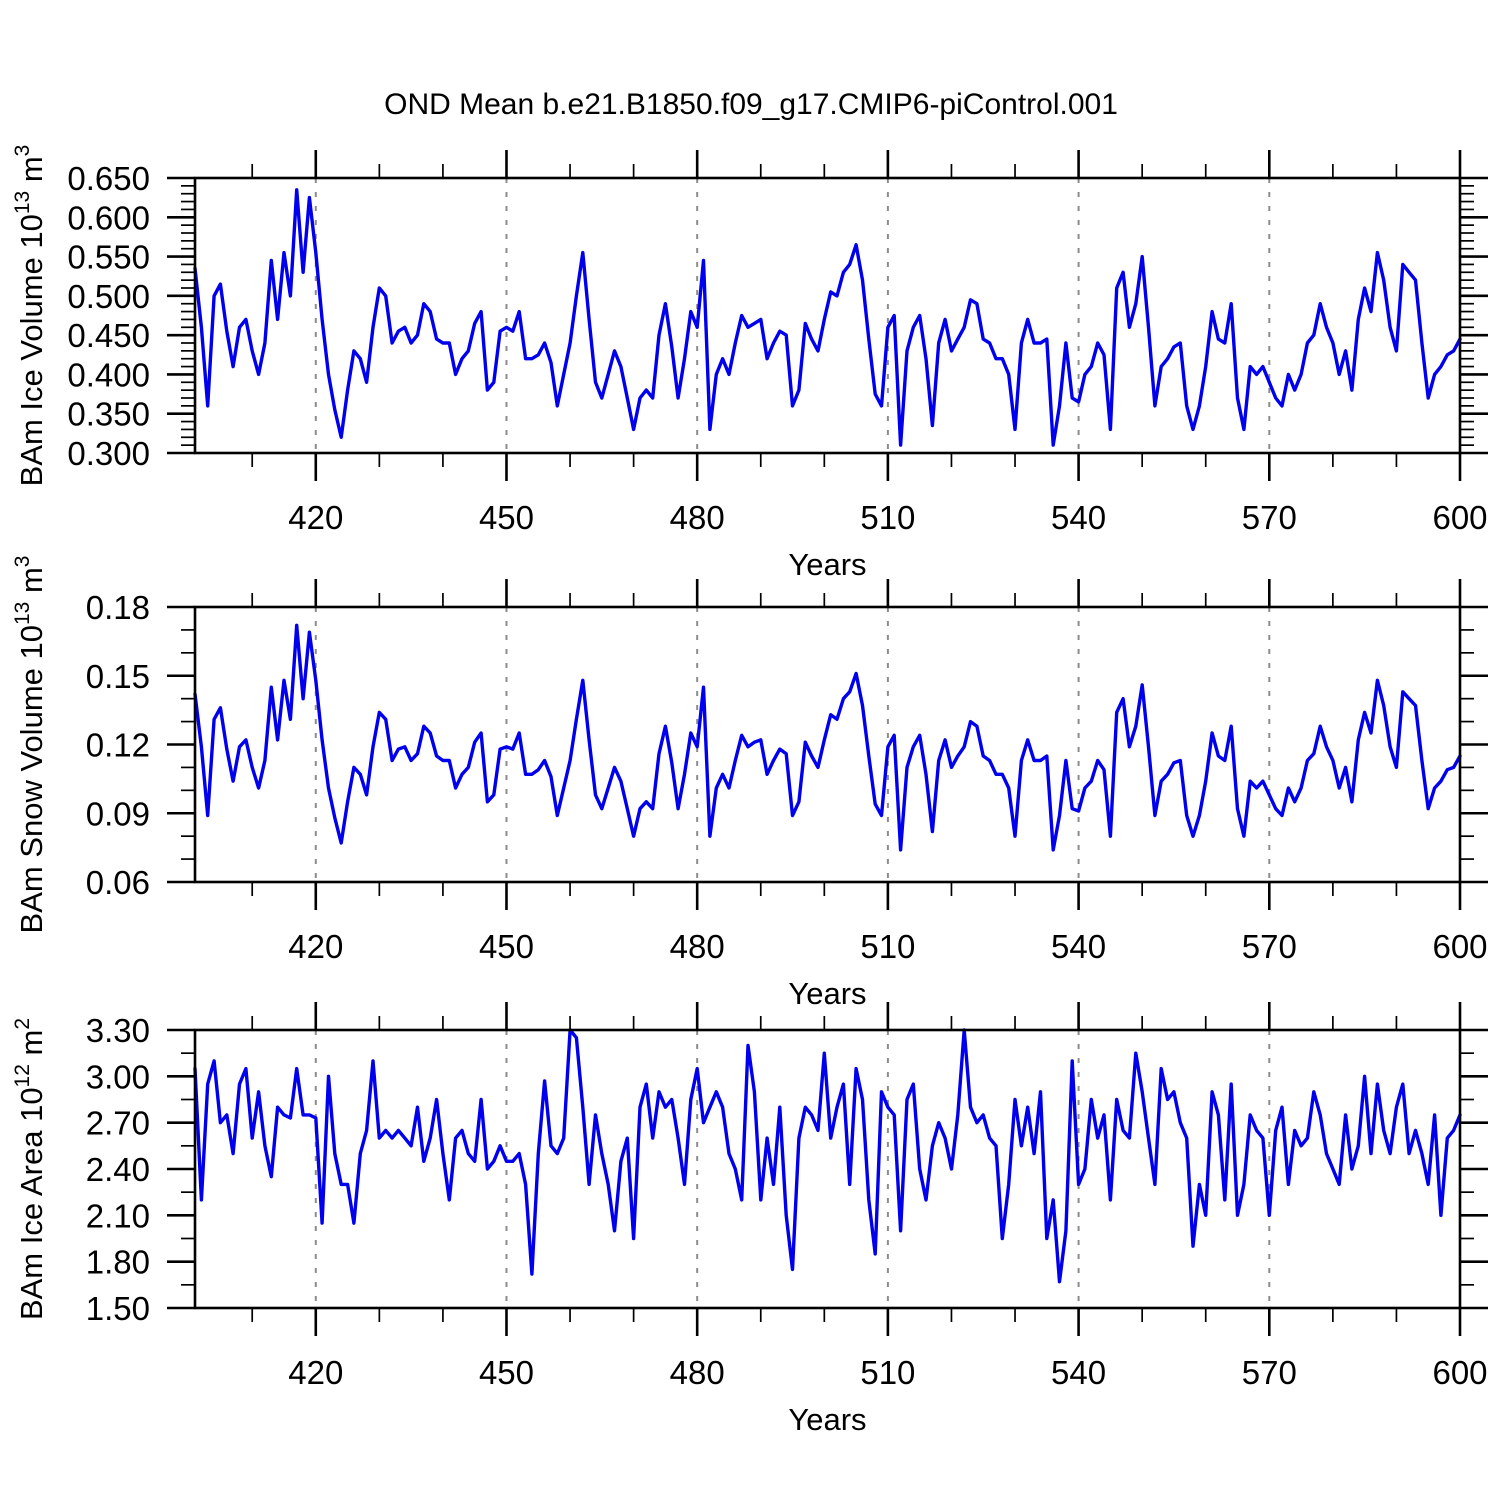 The height and width of the screenshot is (1500, 1500). I want to click on y-axis-title: BAm Ice Volume 1013 m3, so click(30, 316).